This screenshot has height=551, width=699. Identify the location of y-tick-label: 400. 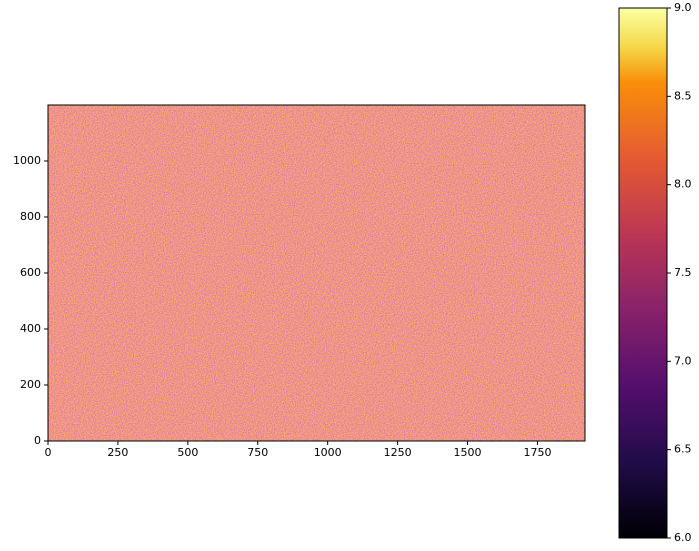
(30, 328).